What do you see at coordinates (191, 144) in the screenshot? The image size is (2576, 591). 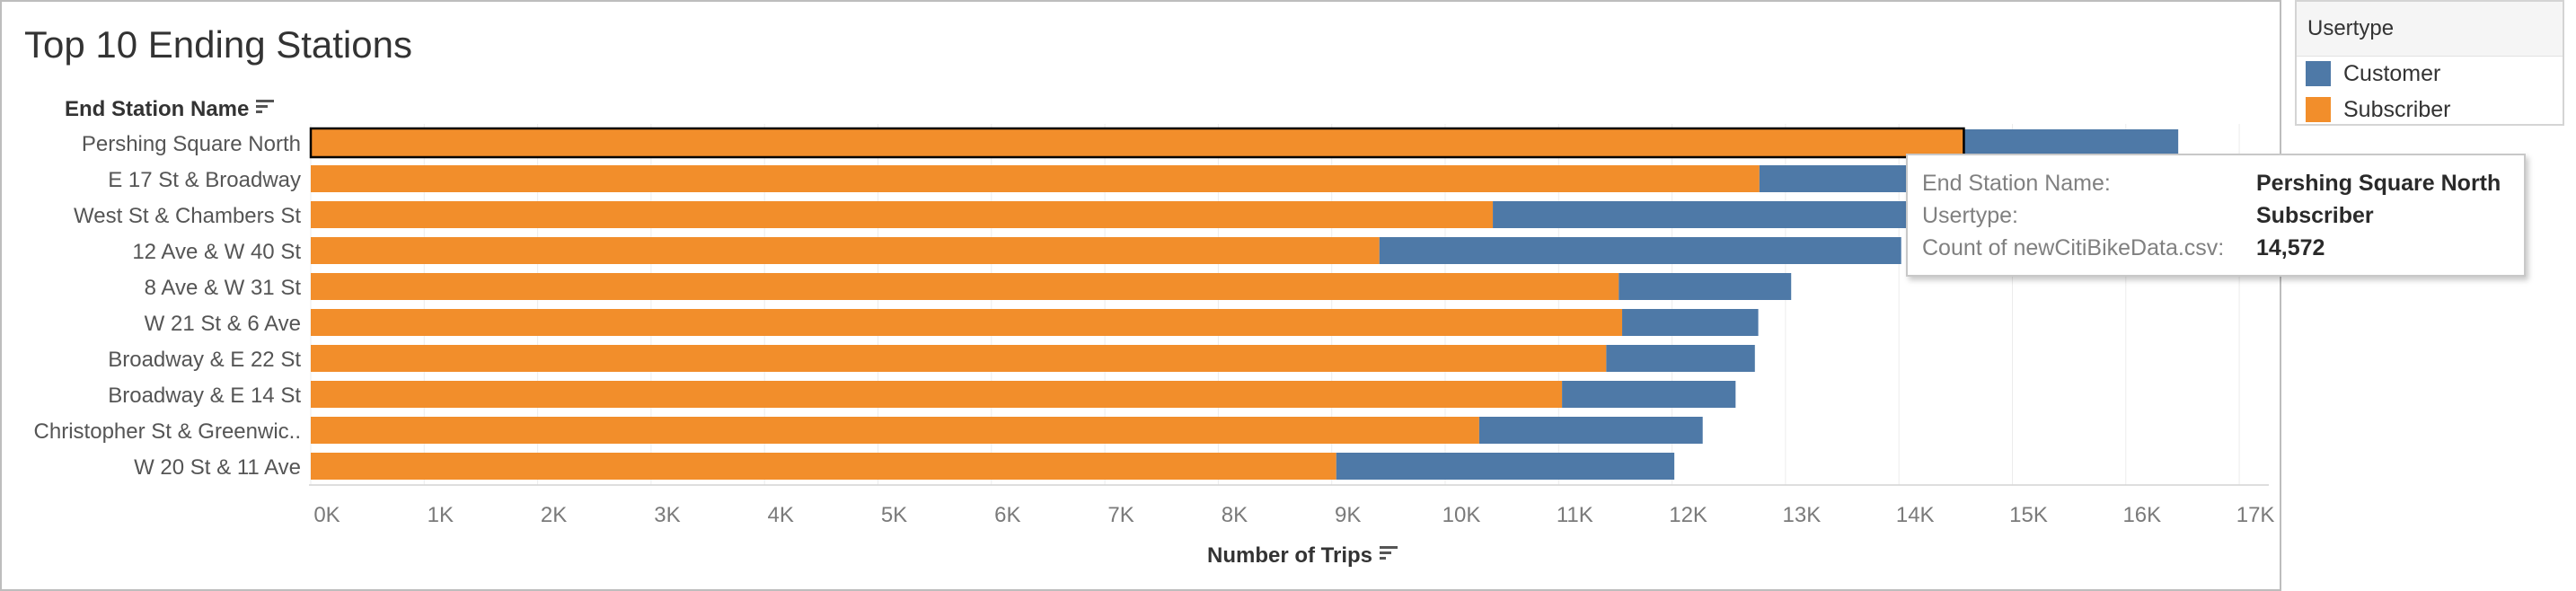 I see `y-category-label-pershing-square-north: Pershing Square North` at bounding box center [191, 144].